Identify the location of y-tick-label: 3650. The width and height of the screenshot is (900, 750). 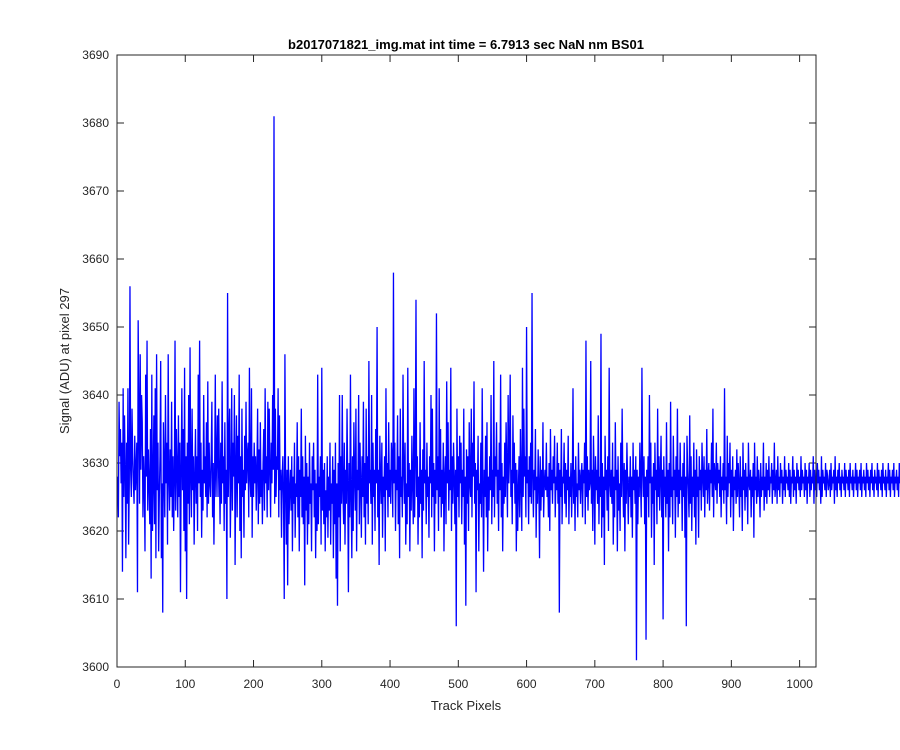
(95, 327).